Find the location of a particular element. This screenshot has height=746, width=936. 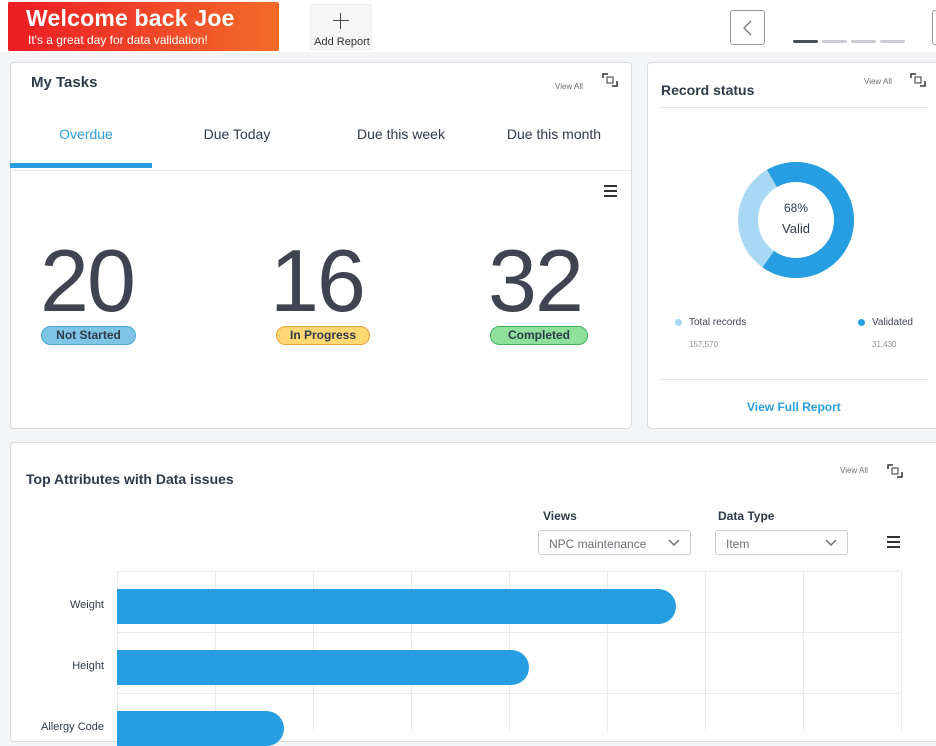

add-report-label: Add Report is located at coordinates (342, 42).